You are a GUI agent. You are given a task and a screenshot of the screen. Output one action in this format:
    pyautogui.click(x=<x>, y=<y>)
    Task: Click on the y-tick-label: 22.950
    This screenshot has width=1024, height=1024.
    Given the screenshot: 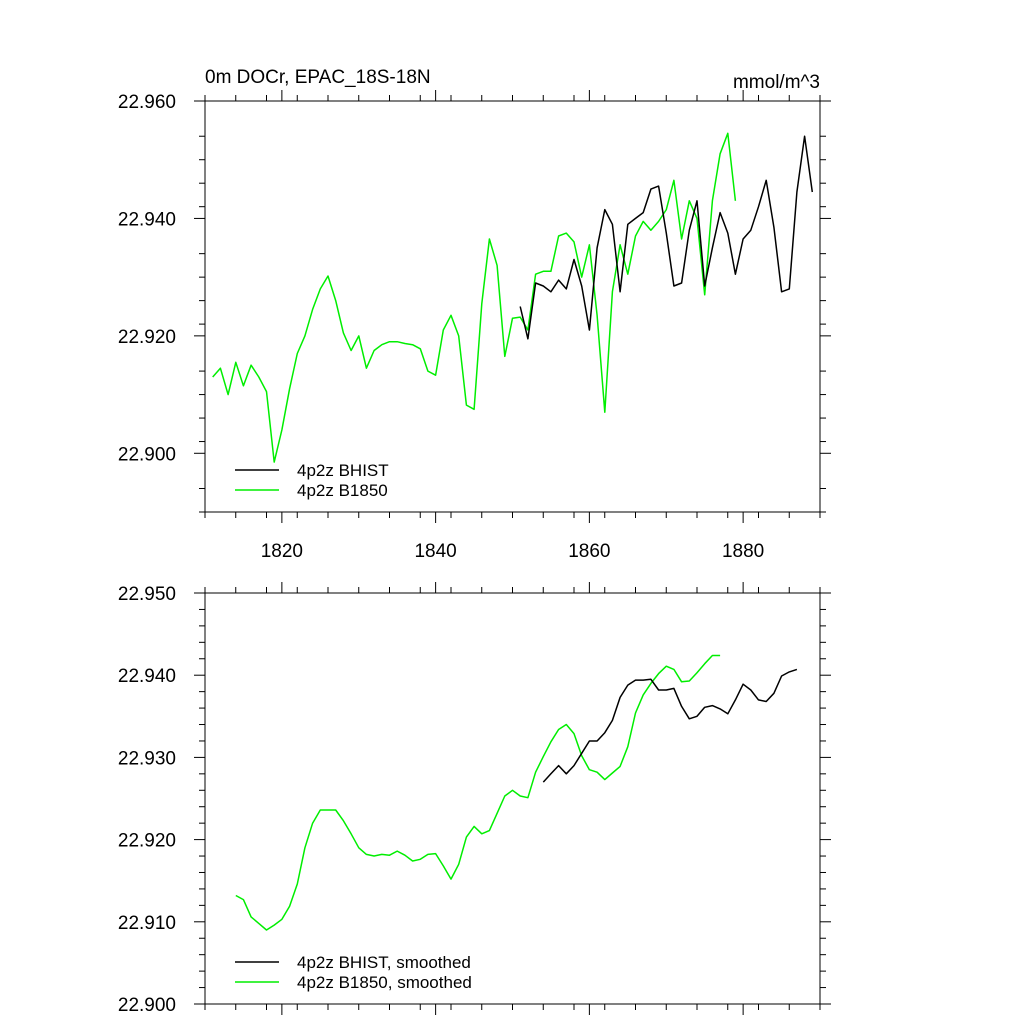 What is the action you would take?
    pyautogui.click(x=147, y=594)
    